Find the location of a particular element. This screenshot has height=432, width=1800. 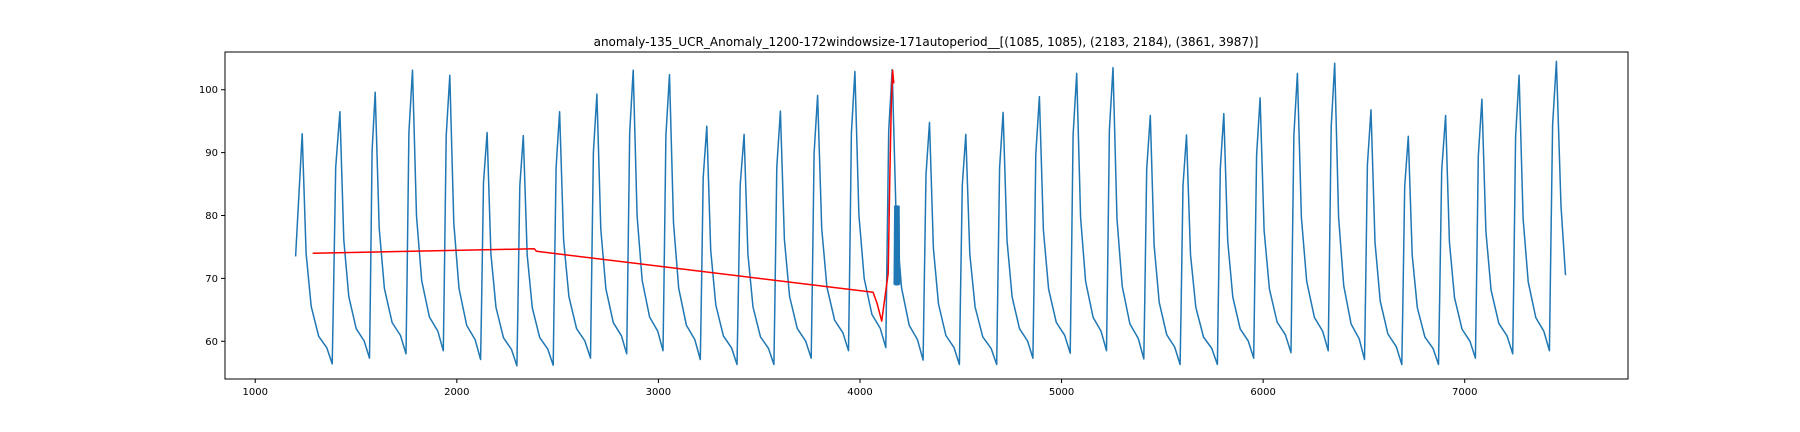

x-axis: 1000 2000 3000 4000 5000 6000 7000 is located at coordinates (860, 388).